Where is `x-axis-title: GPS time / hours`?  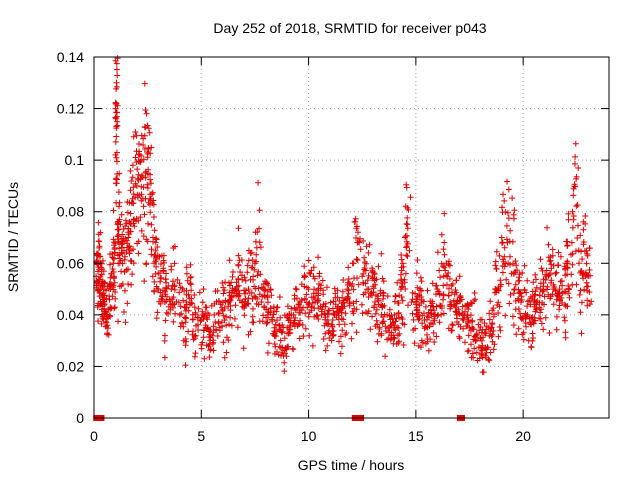 x-axis-title: GPS time / hours is located at coordinates (351, 465).